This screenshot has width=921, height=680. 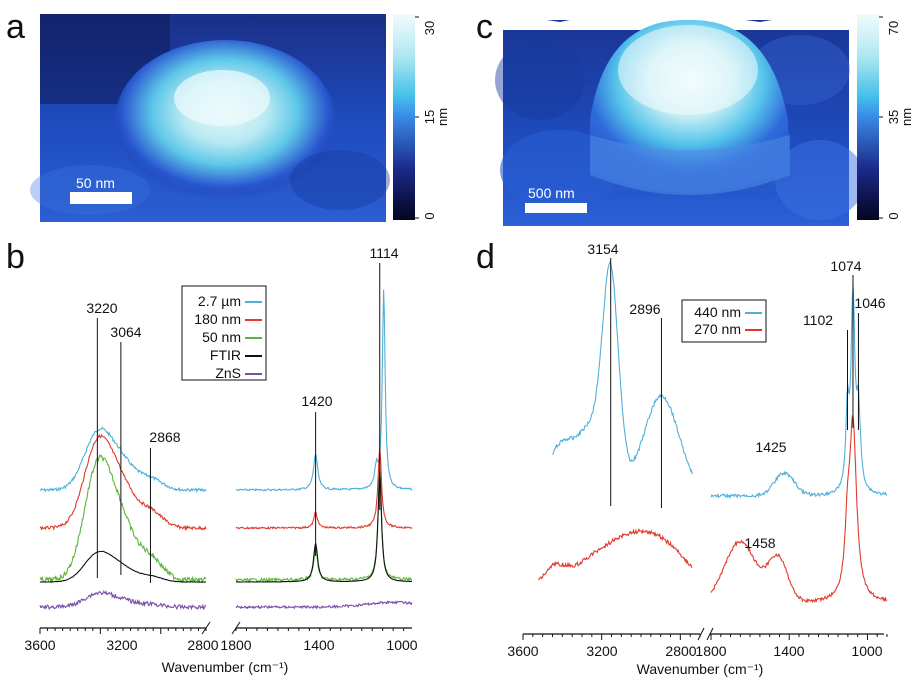 I want to click on x-label-d: Wavenumber (cm⁻¹), so click(x=700, y=669).